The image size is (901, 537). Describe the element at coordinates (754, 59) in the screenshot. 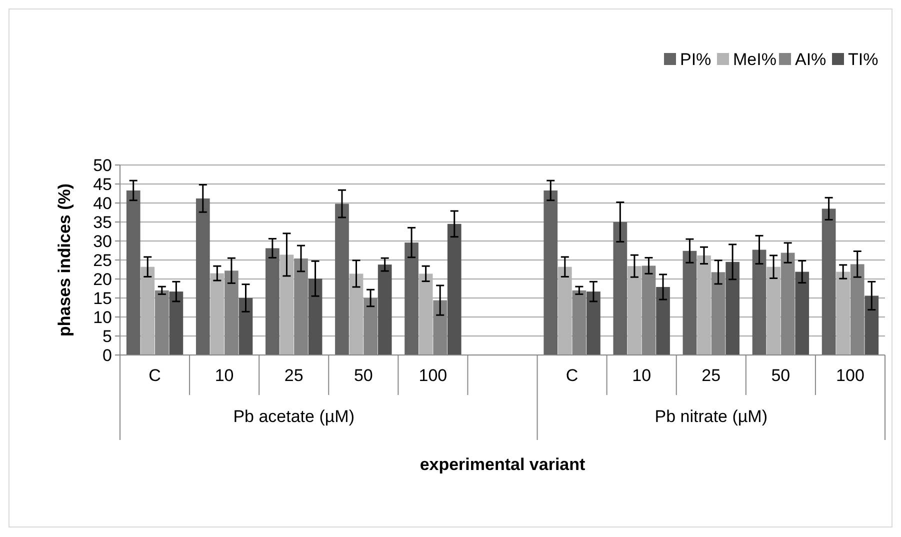

I see `legend-label: MeI%` at that location.